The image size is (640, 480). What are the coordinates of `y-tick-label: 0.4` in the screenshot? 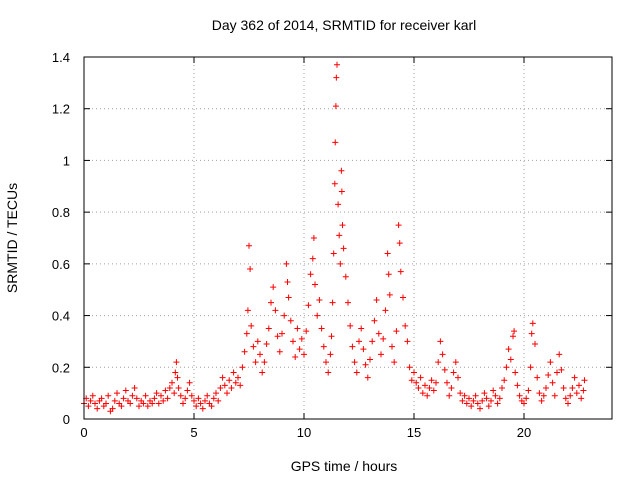 It's located at (61, 316).